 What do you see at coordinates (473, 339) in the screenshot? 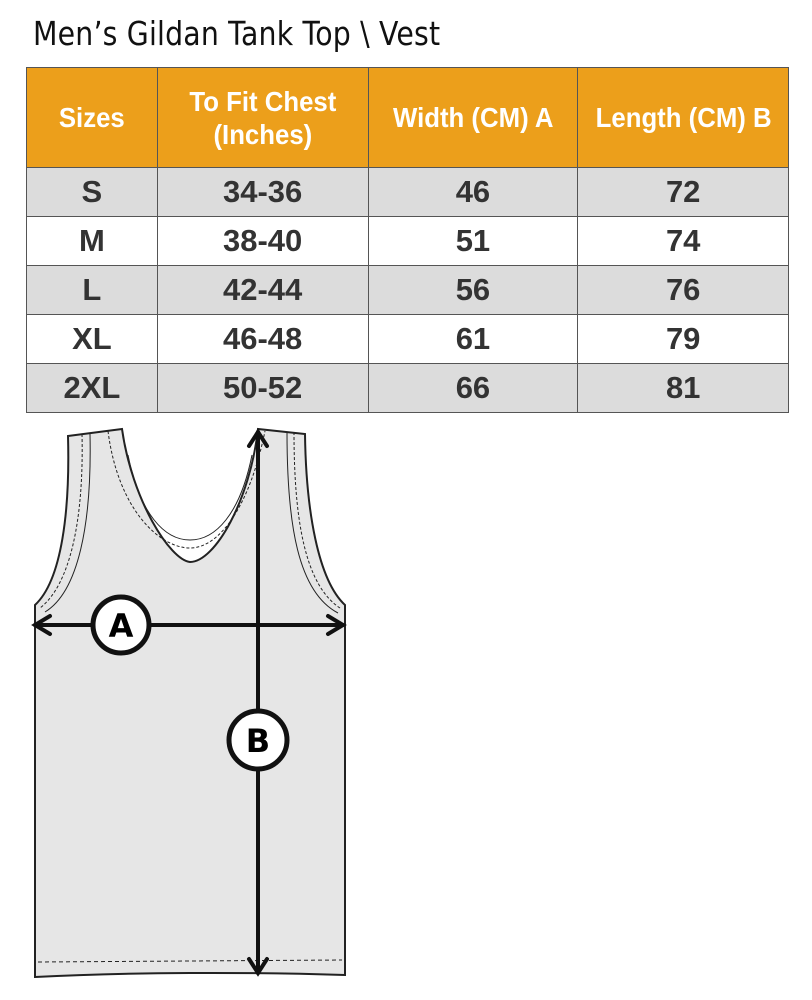
I see `cell-width: 61` at bounding box center [473, 339].